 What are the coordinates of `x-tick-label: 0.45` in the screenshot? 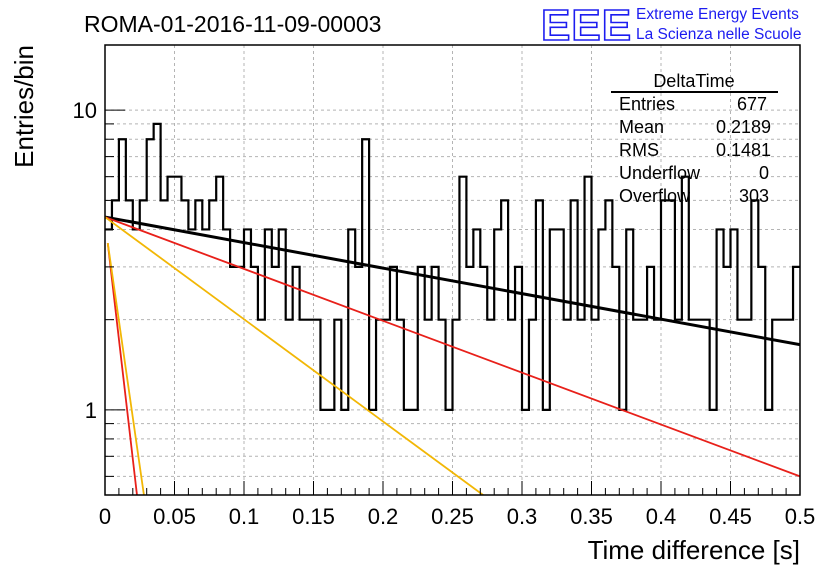 It's located at (730, 516).